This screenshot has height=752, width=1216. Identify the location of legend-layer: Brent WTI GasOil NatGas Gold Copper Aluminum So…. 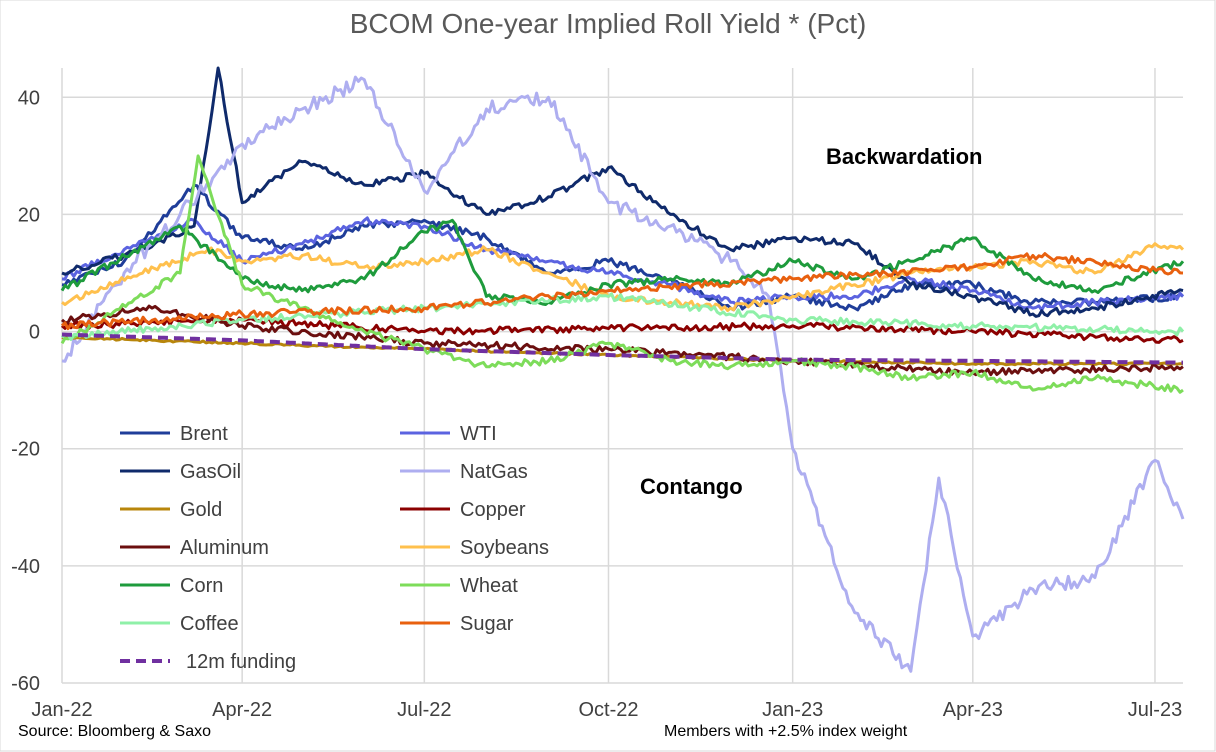
(334, 548).